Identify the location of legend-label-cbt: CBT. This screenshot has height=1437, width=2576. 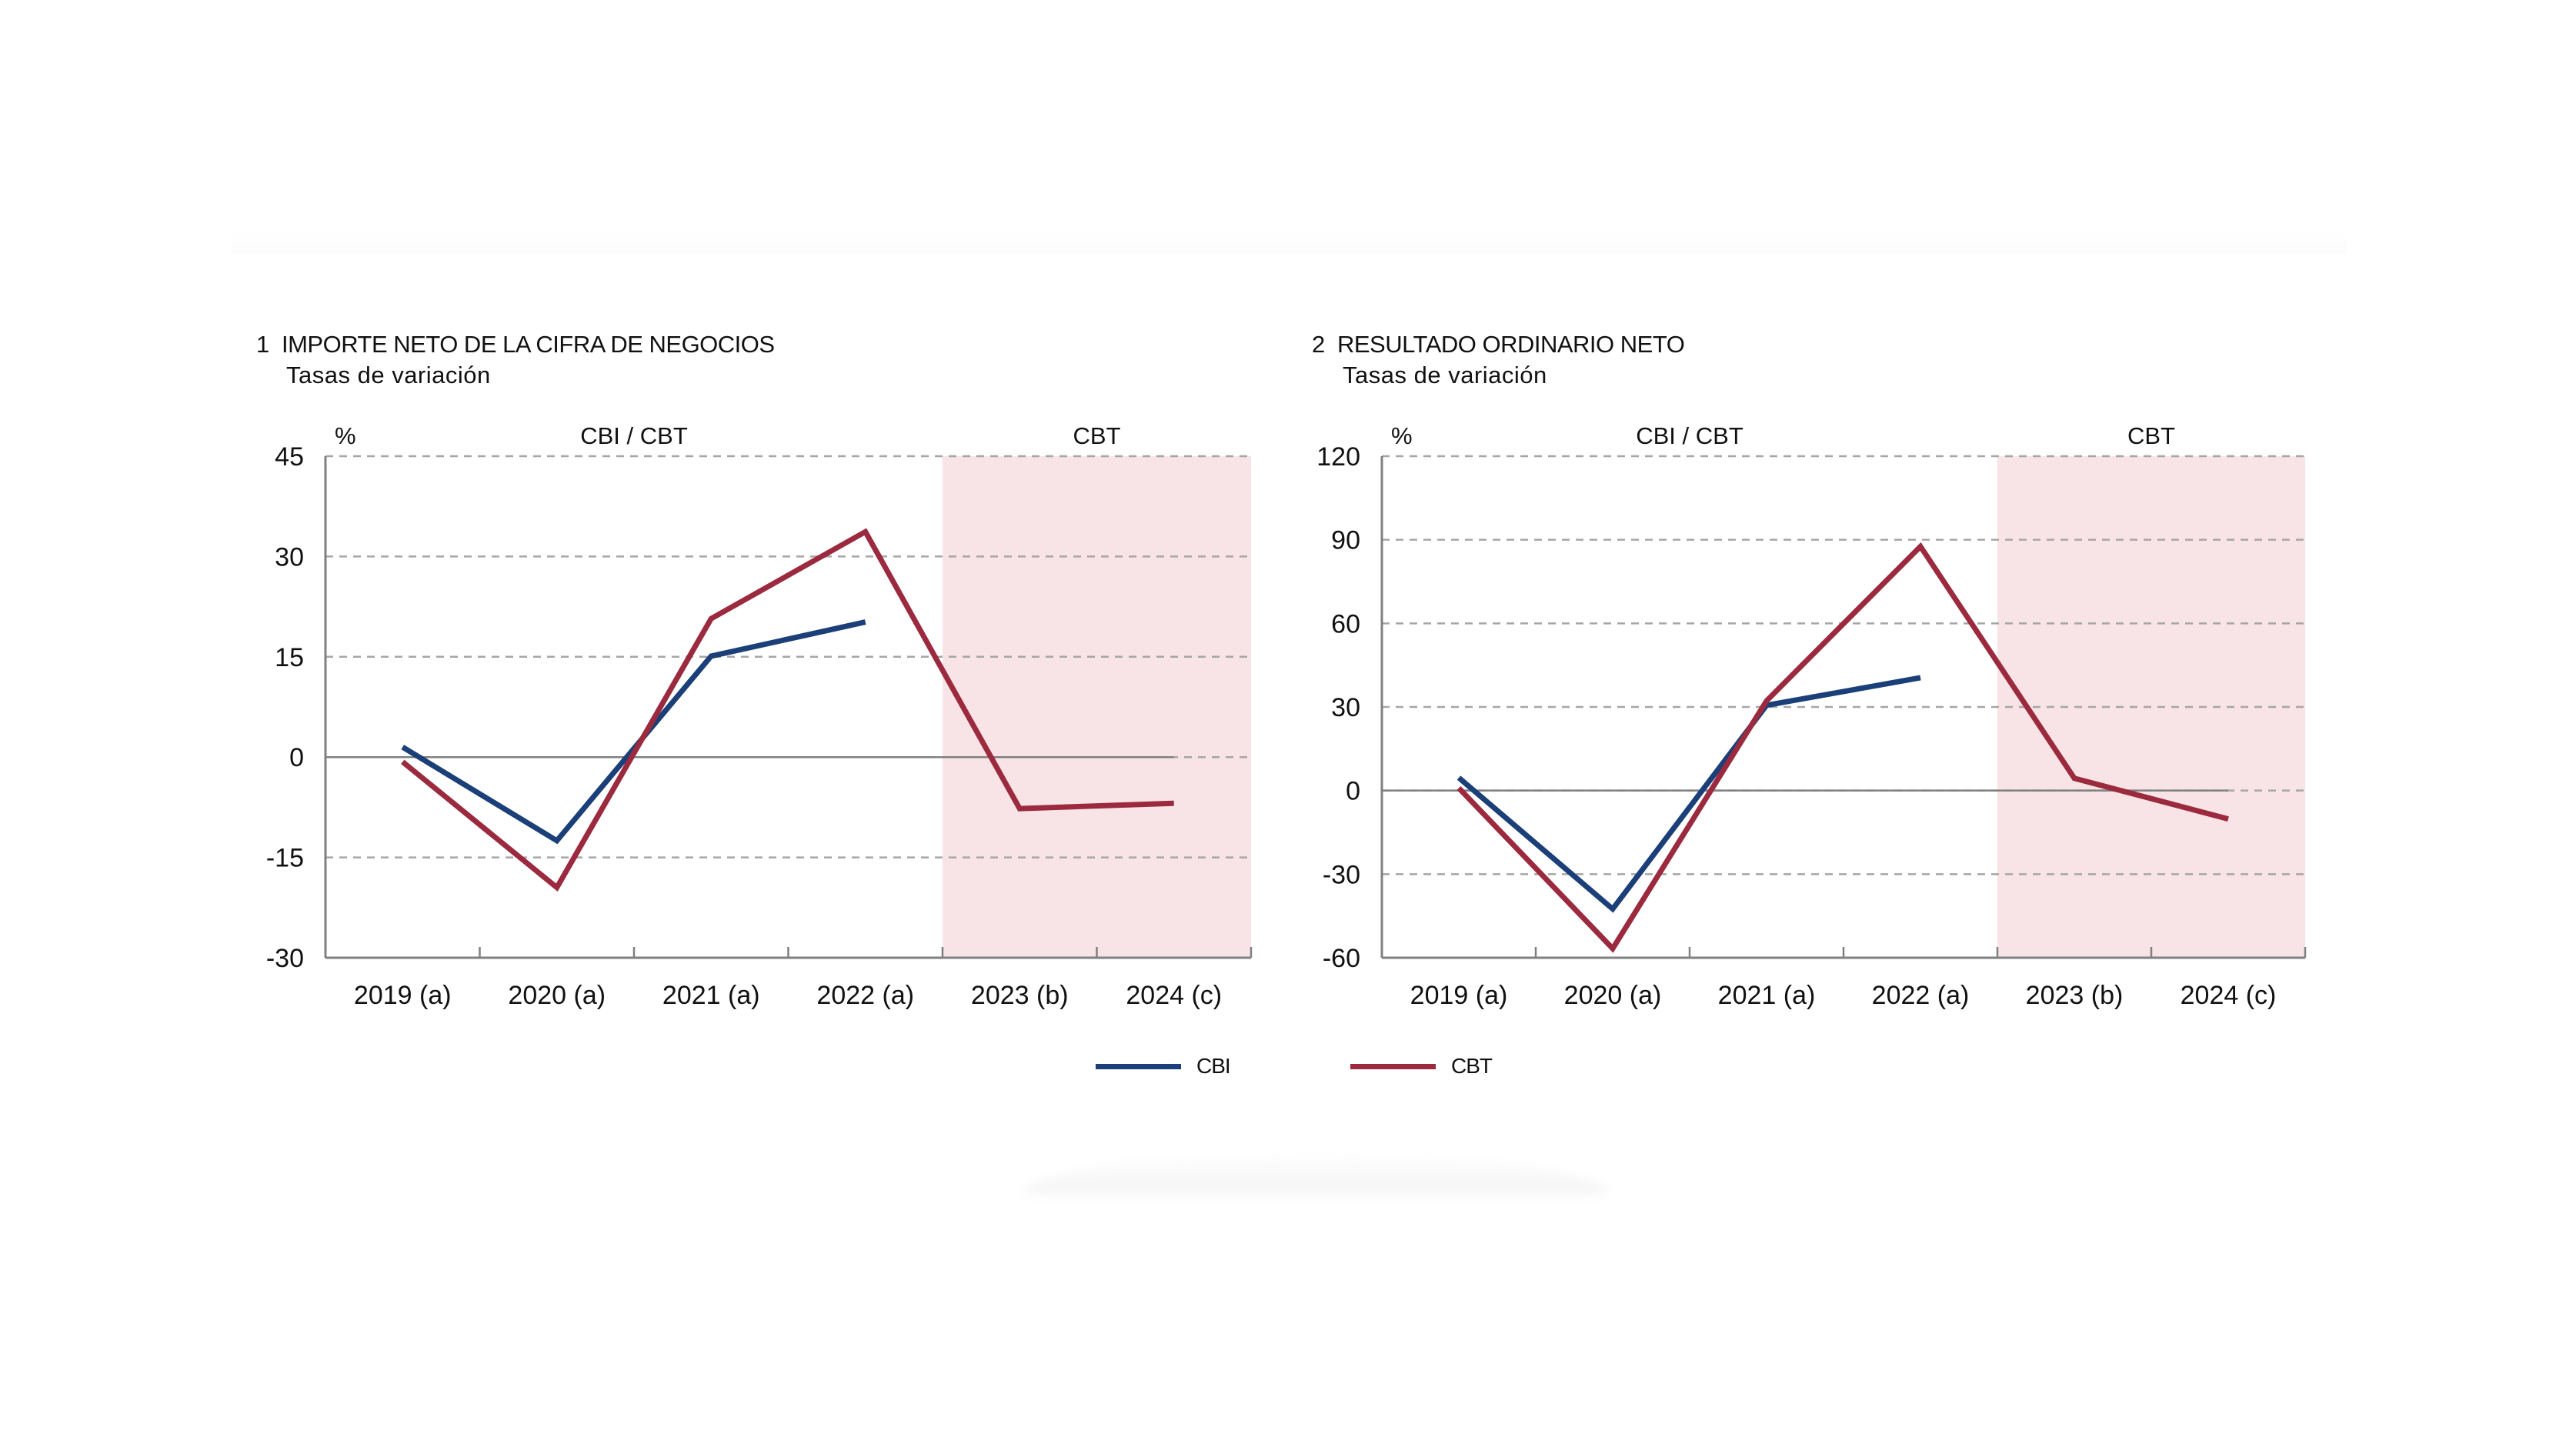
(1472, 1066).